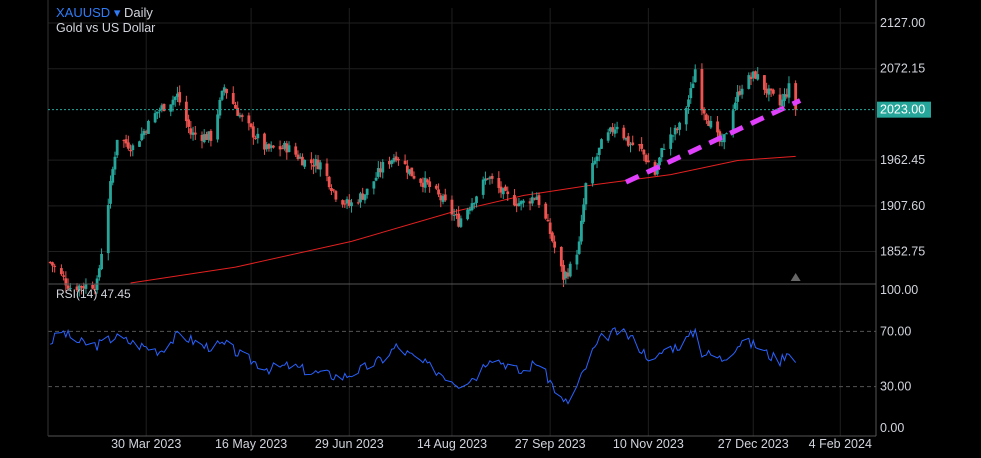 This screenshot has height=458, width=981. I want to click on time-tick-label: 27 Dec 2023, so click(753, 444).